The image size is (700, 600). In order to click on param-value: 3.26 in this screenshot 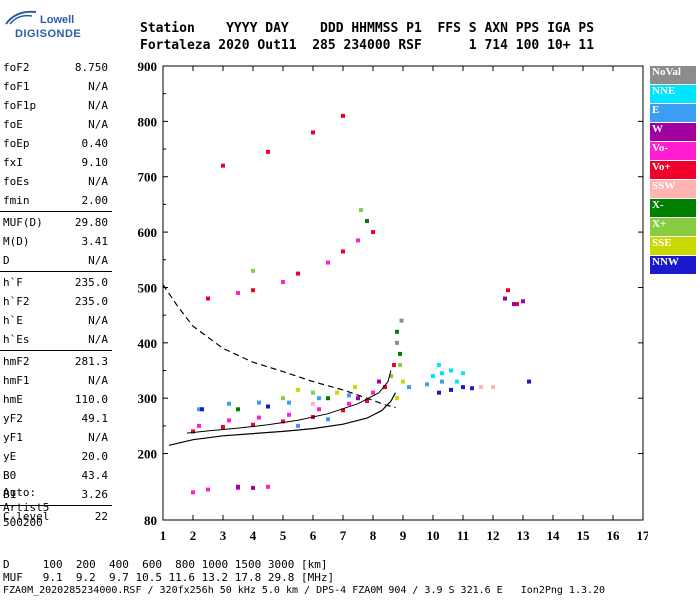, I will do `click(95, 494)`.